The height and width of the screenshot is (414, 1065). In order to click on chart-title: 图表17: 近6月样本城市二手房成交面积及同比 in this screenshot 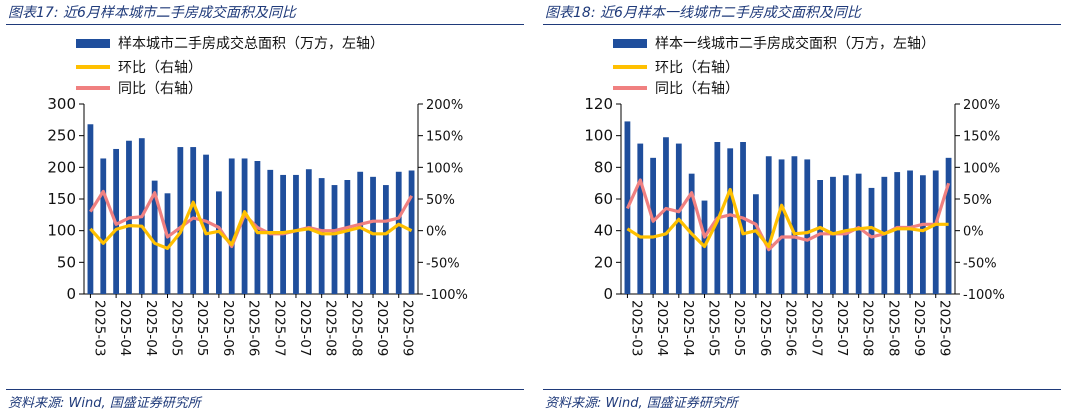, I will do `click(152, 13)`.